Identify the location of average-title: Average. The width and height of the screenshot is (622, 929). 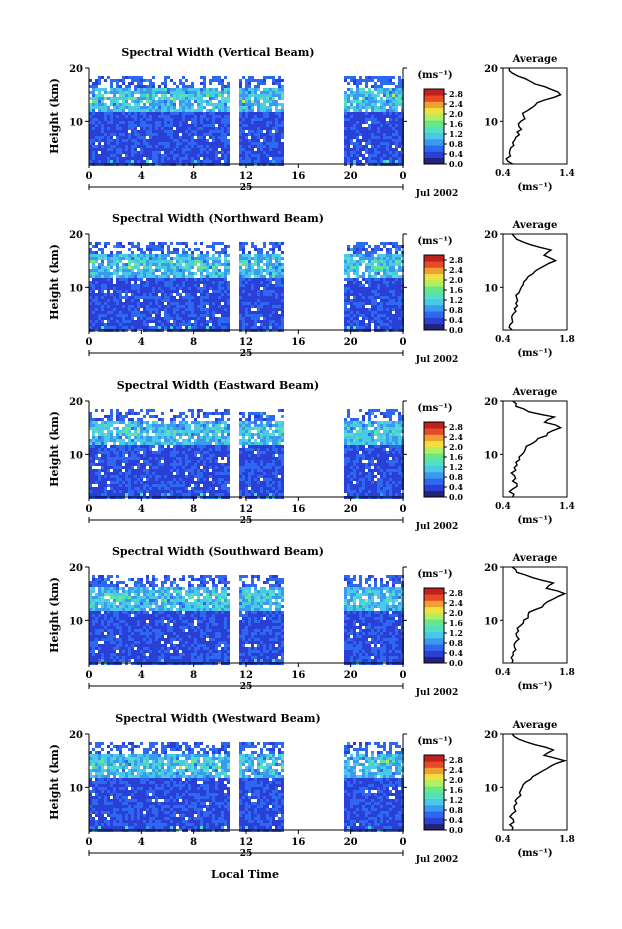
(535, 225).